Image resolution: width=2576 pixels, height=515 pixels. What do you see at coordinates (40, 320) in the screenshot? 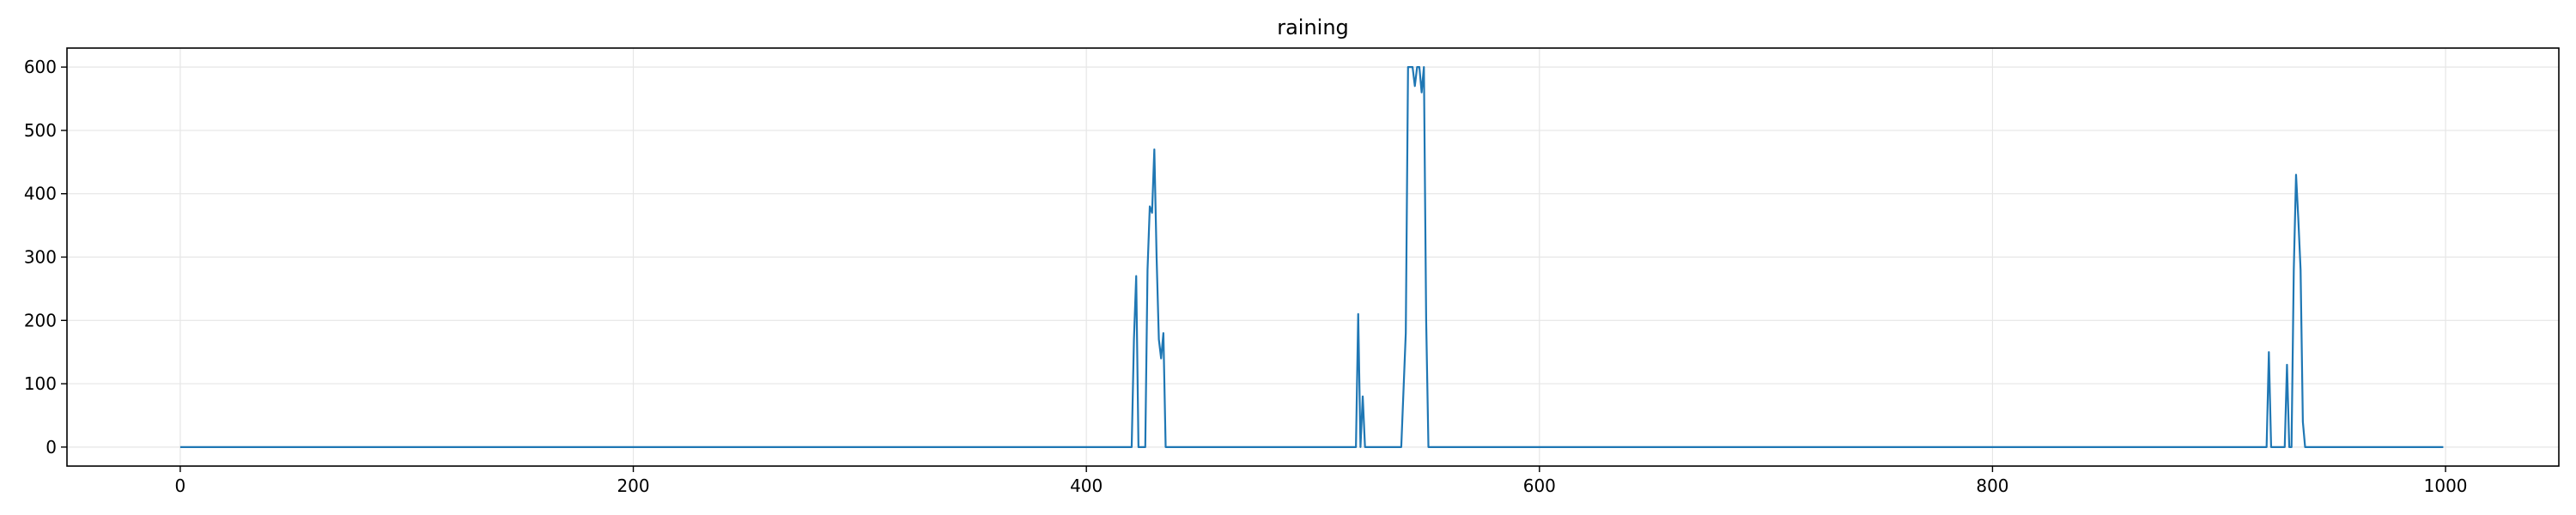
I see `y-tick-label: 200` at bounding box center [40, 320].